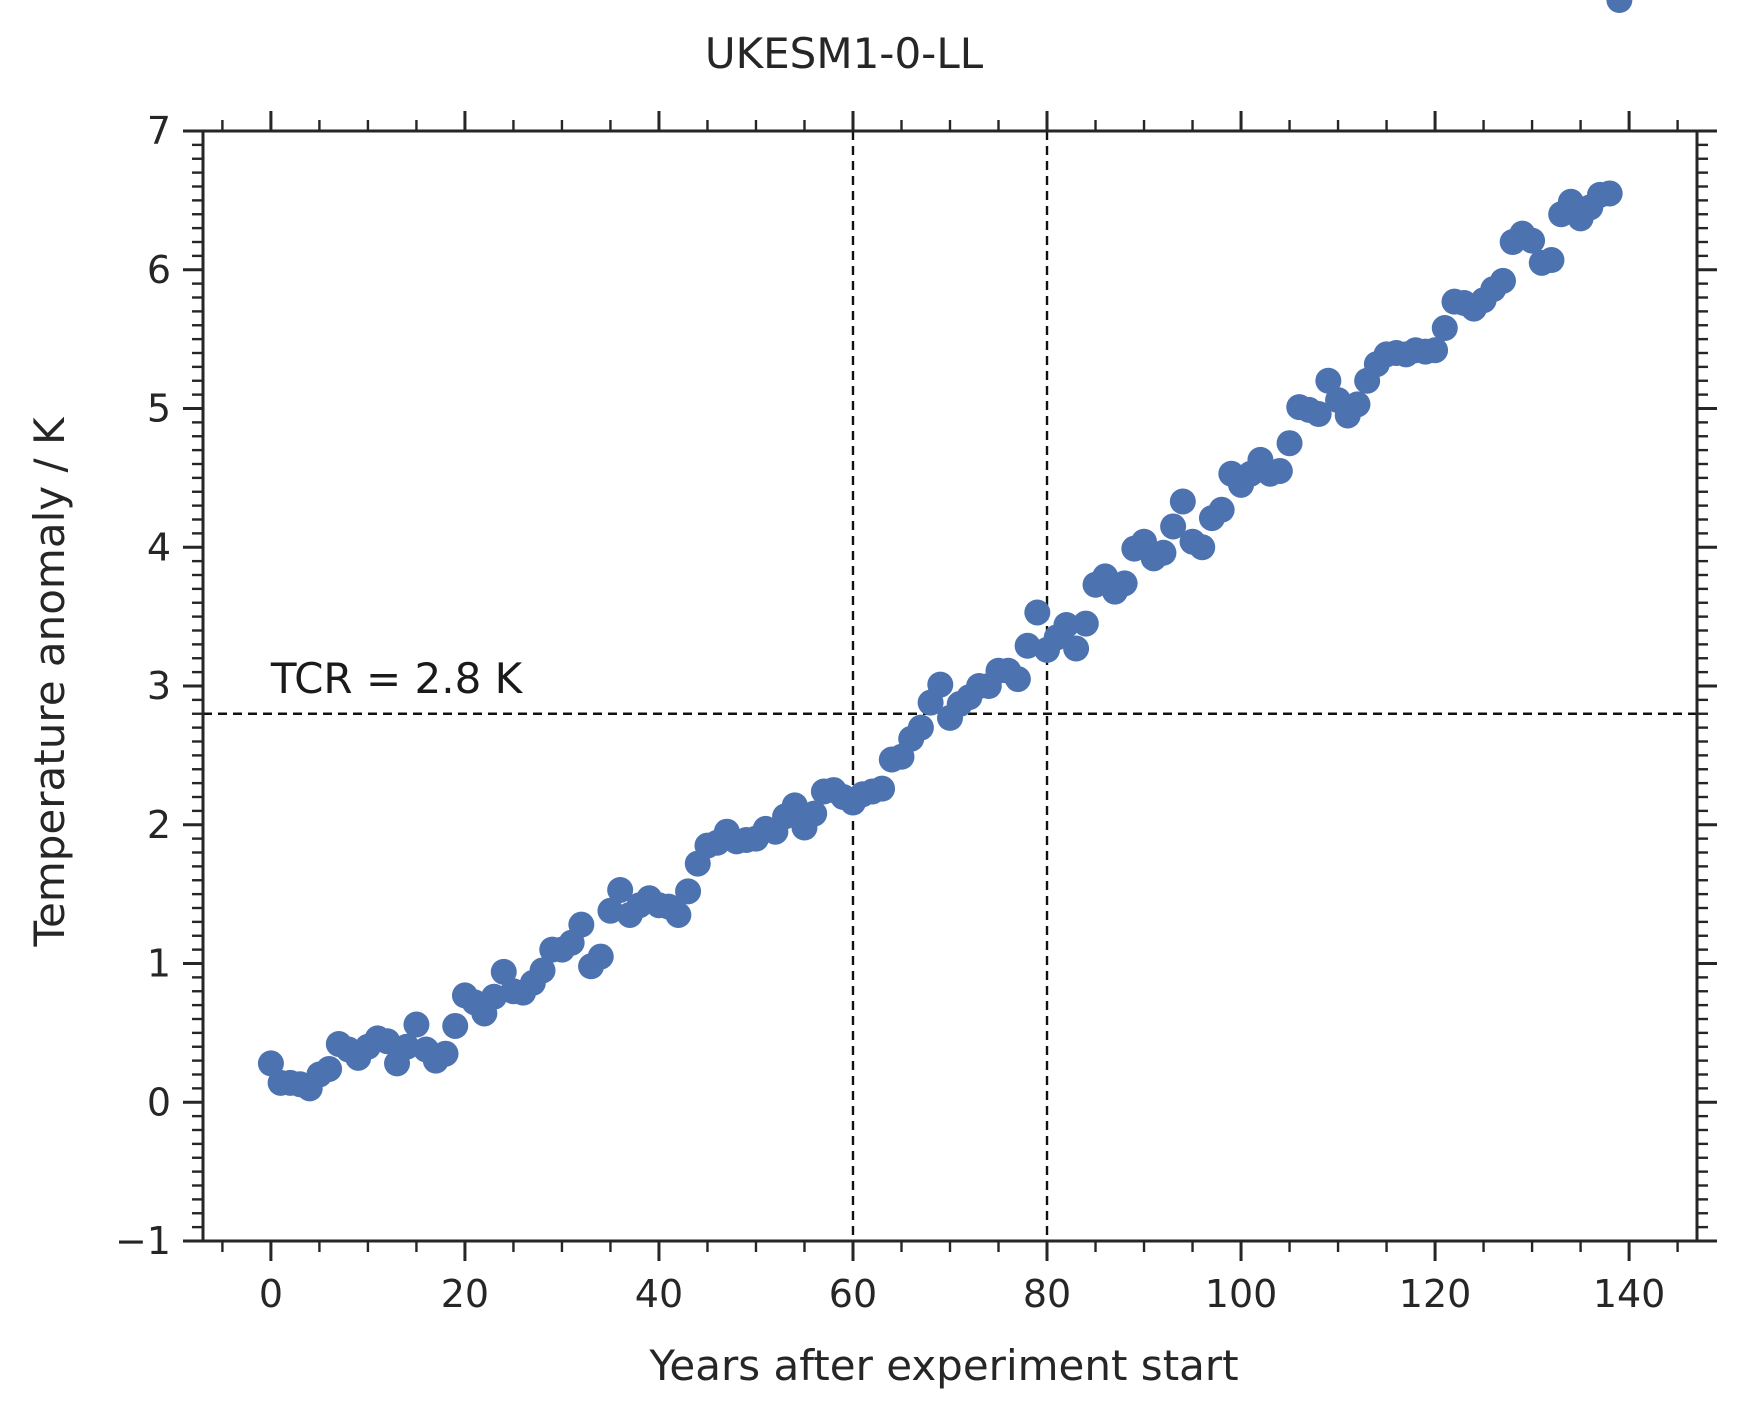  Describe the element at coordinates (844, 53) in the screenshot. I see `chart-title: UKESM1-0-LL` at that location.